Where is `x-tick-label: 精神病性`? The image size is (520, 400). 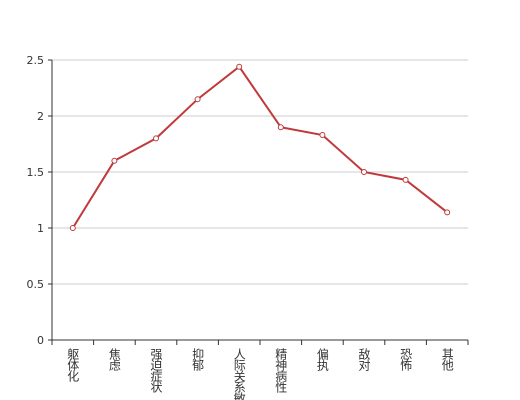
x-tick-label: 精神病性 is located at coordinates (281, 371).